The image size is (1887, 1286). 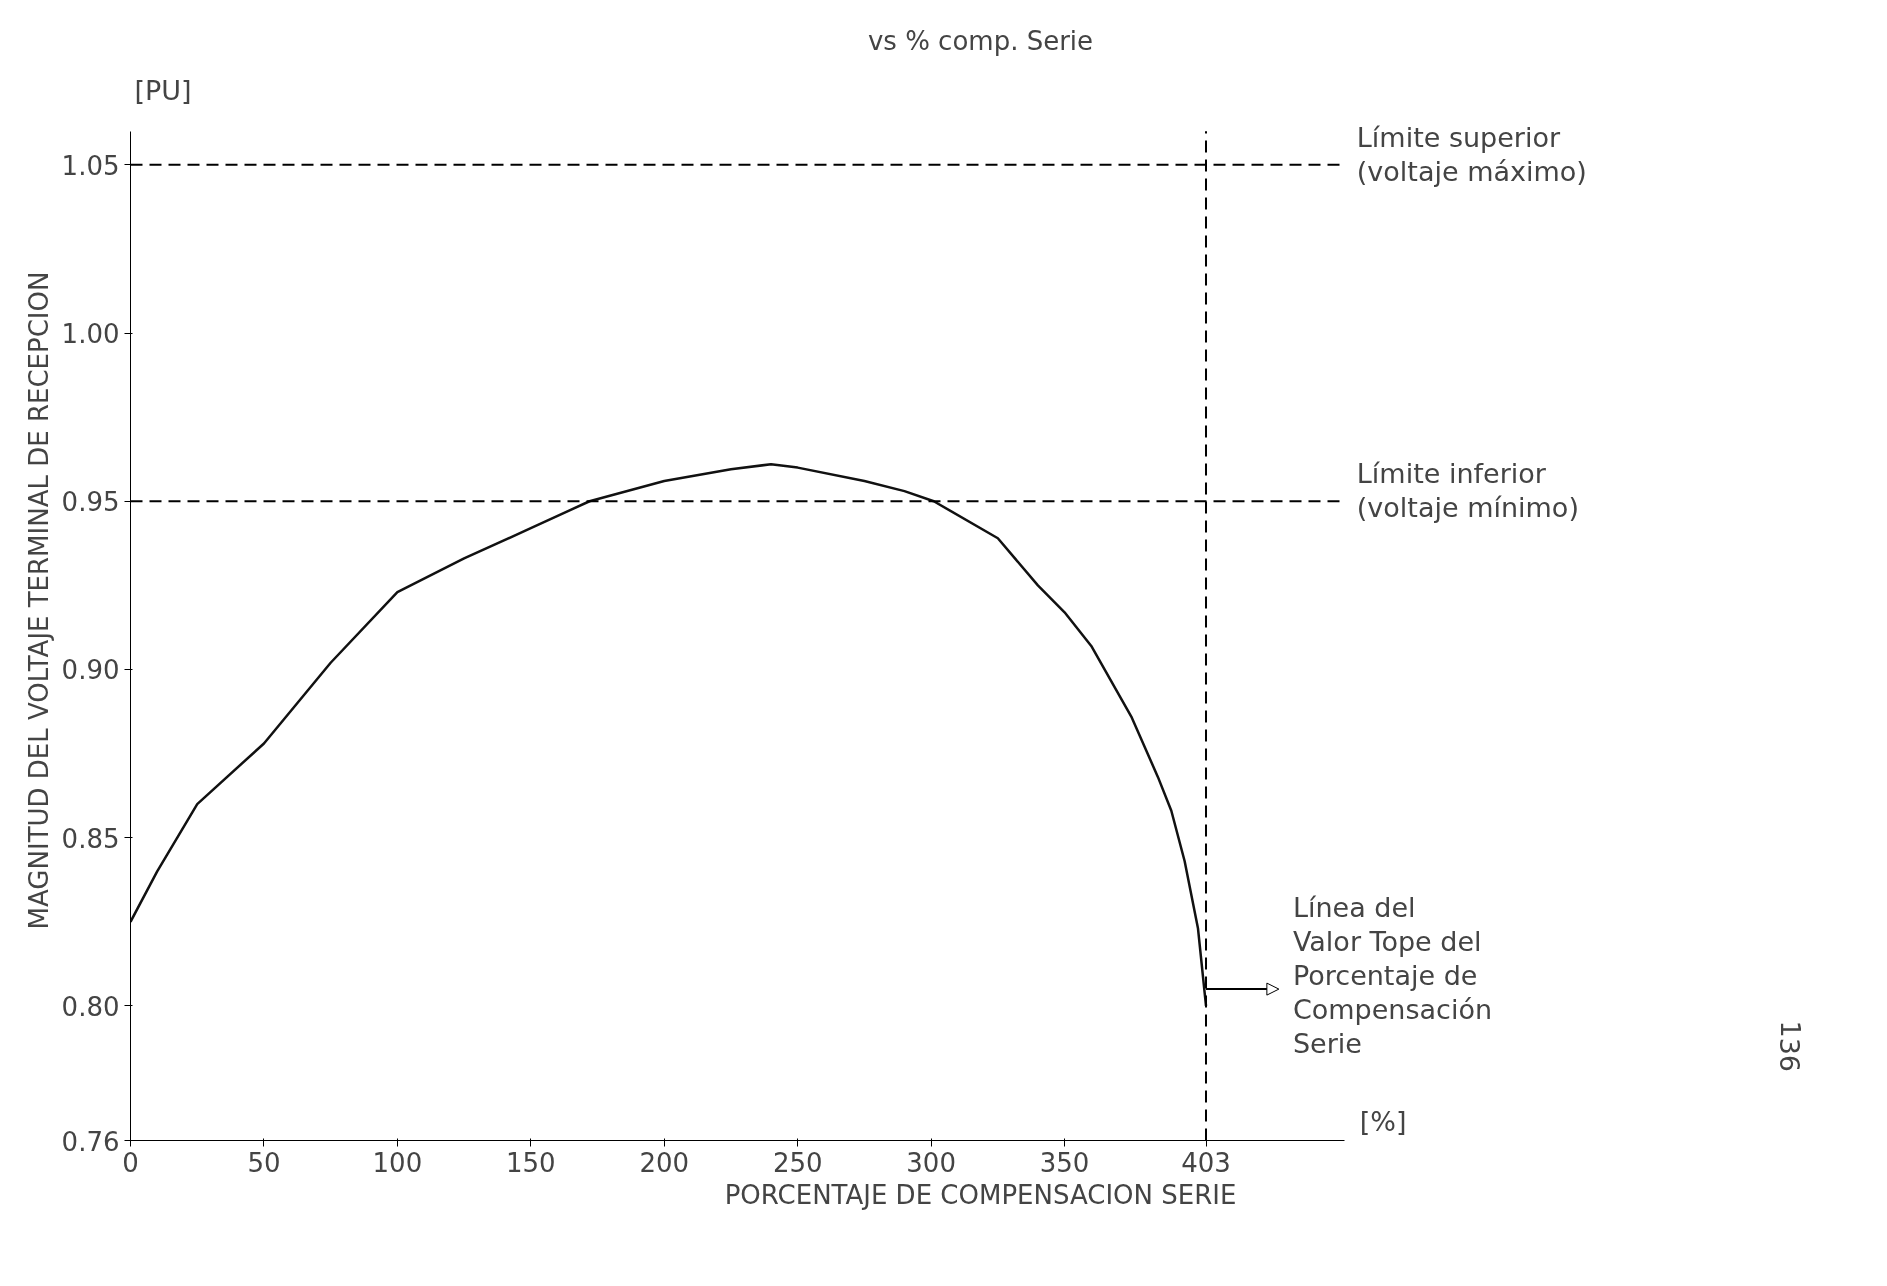 What do you see at coordinates (163, 91) in the screenshot?
I see `text: [PU]` at bounding box center [163, 91].